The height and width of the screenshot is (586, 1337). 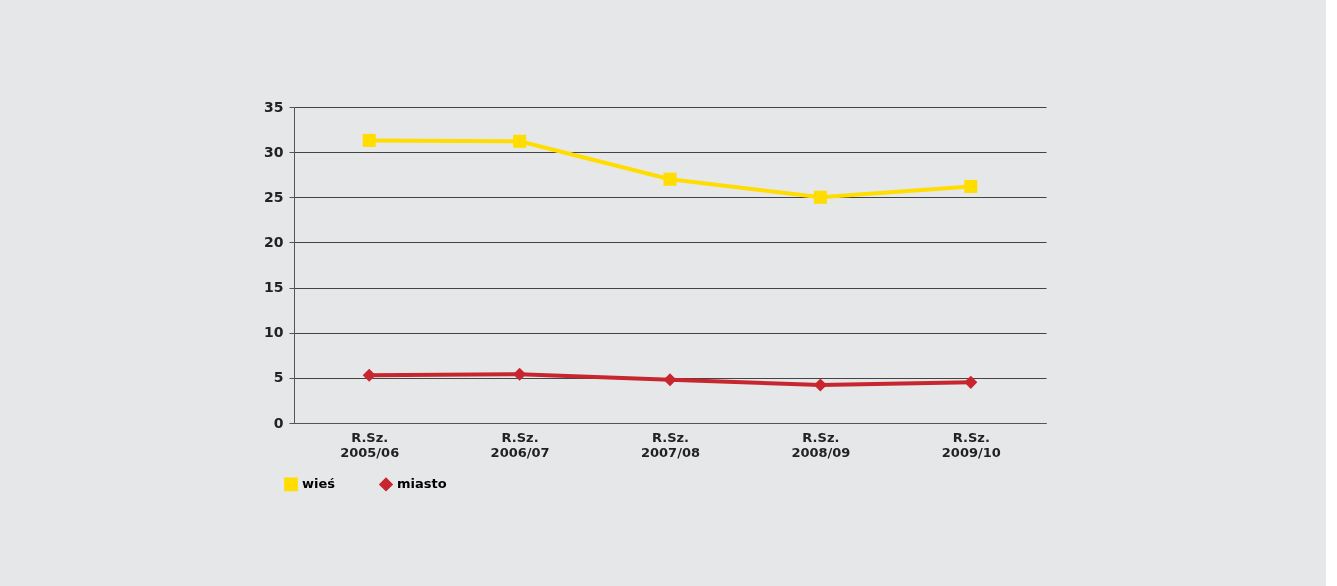 What do you see at coordinates (670, 444) in the screenshot?
I see `x-tick-label: R.Sz. 2007/08` at bounding box center [670, 444].